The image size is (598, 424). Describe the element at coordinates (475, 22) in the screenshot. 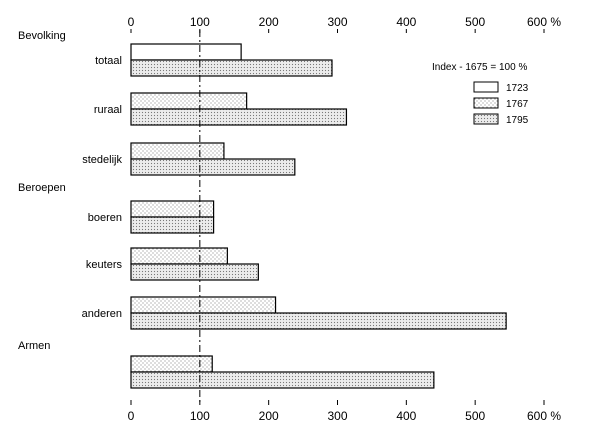

I see `x-tick-label-top: 500` at that location.